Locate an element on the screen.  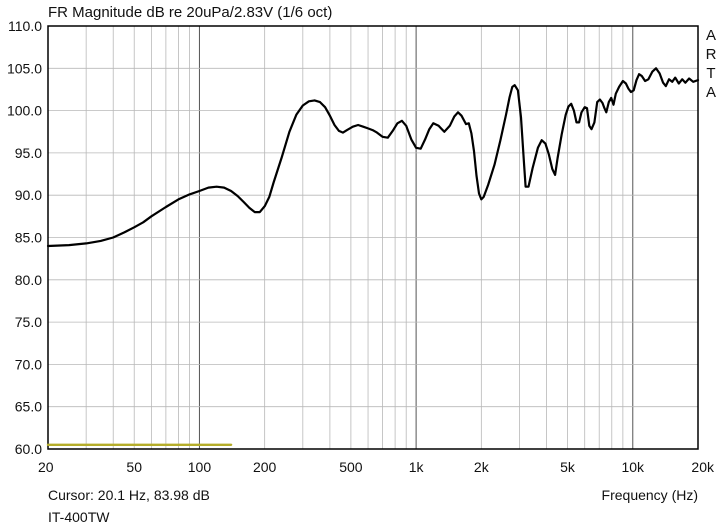
x-tick-label: 1k is located at coordinates (417, 467).